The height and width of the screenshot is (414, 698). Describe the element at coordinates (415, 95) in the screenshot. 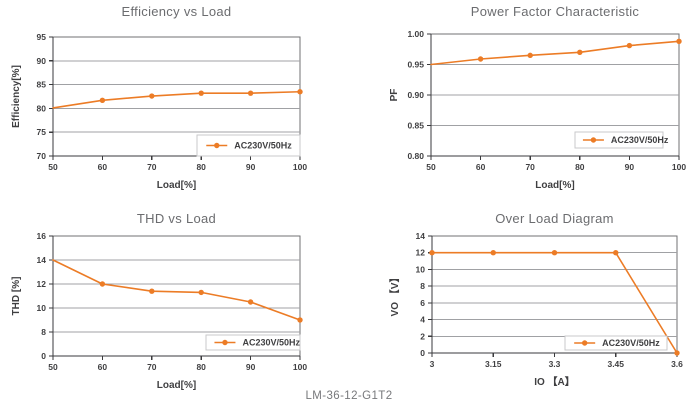

I see `y-tick-label: 0.90` at that location.